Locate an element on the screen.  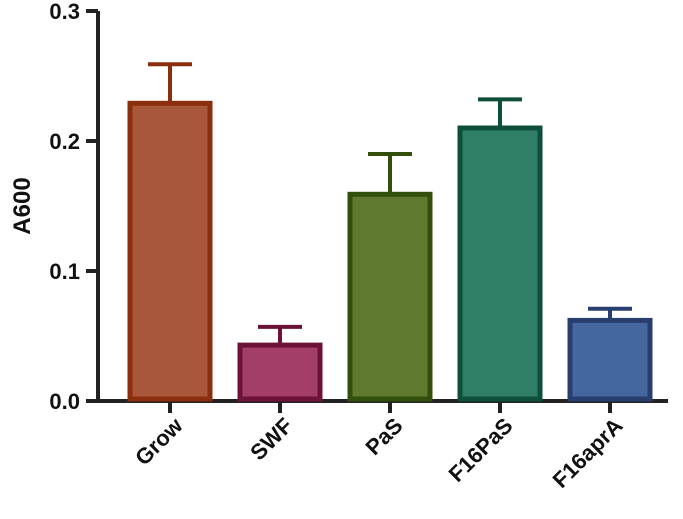
y-tick-label: 0.0 is located at coordinates (64, 401).